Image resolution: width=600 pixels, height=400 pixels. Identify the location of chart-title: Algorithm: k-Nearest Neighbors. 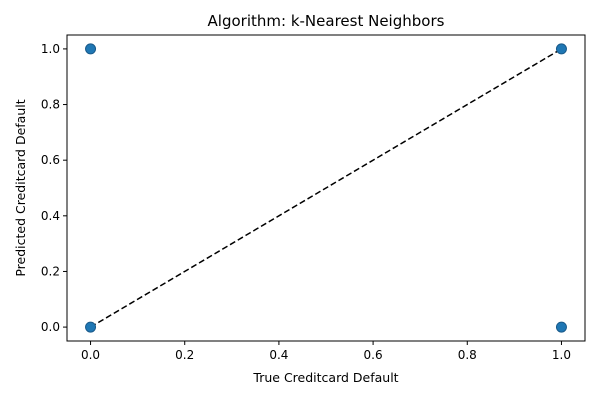
(326, 21).